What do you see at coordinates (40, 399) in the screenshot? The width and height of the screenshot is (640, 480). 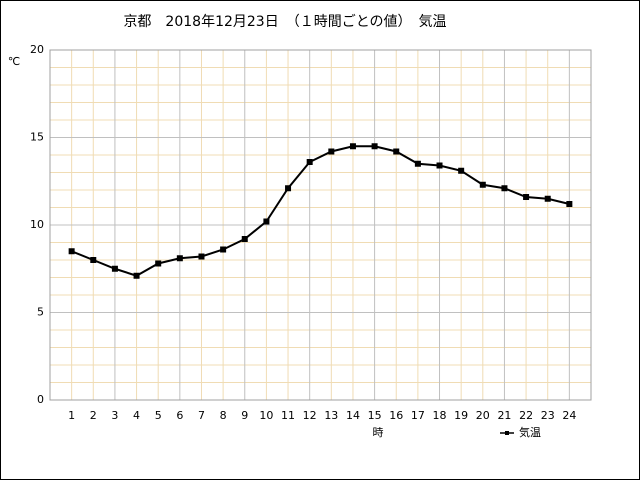 I see `y-tick-label: 0` at bounding box center [40, 399].